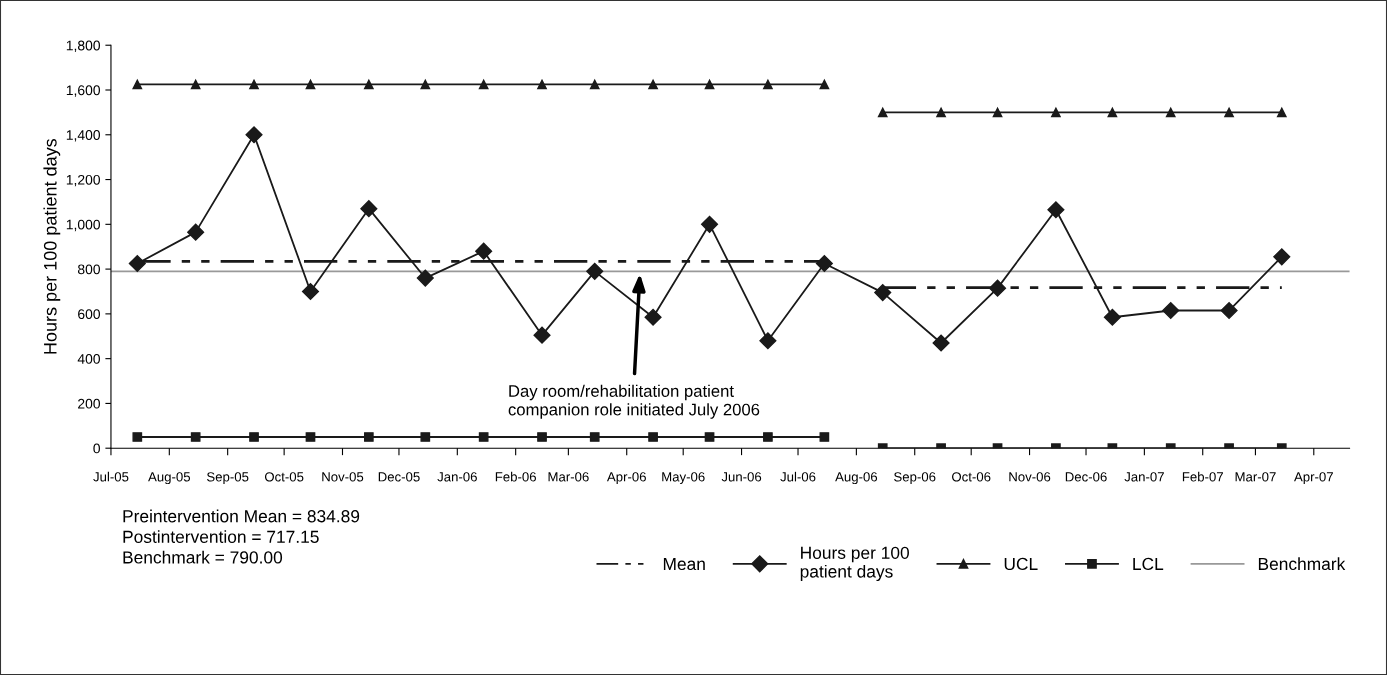 This screenshot has width=1387, height=675. I want to click on x-tick-label: Apr-06, so click(626, 478).